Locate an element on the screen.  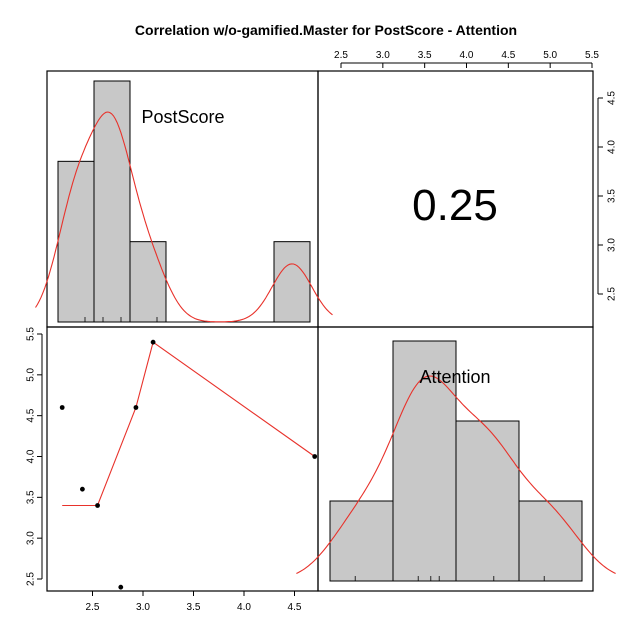
top-axis-tick-label: 3.0 is located at coordinates (383, 55).